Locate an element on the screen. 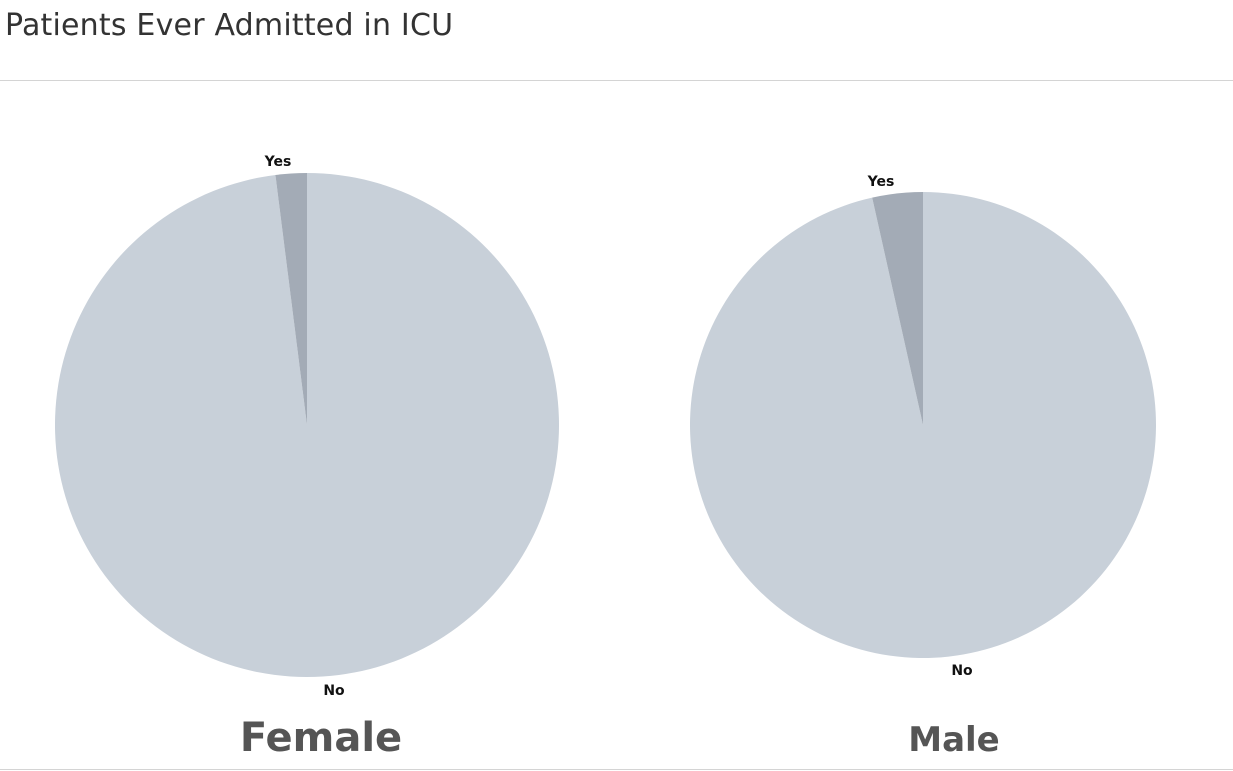  chart-title: Patients Ever Admitted in ICU is located at coordinates (229, 25).